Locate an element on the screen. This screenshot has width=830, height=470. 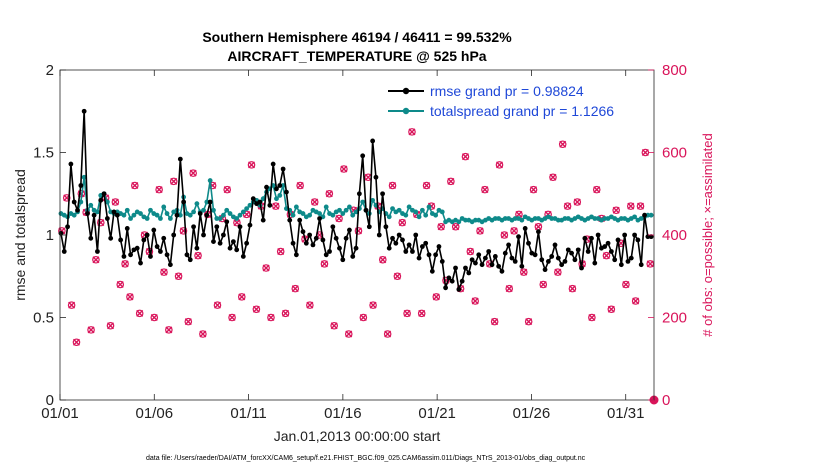
legend-spread-label: totalspread grand pr = 1.1266 is located at coordinates (522, 111).